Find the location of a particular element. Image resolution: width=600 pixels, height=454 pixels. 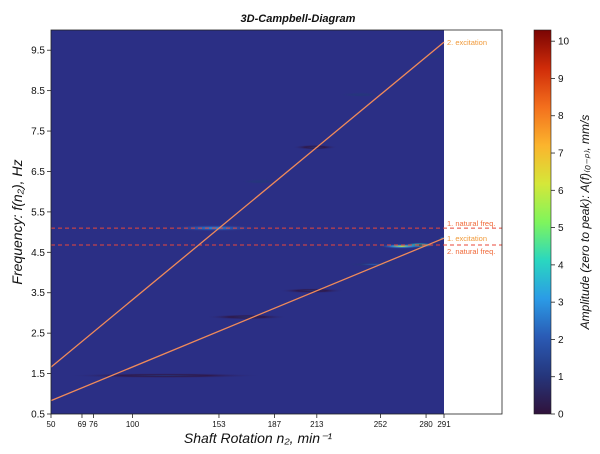

y-tick-label: 2.5 is located at coordinates (38, 334).